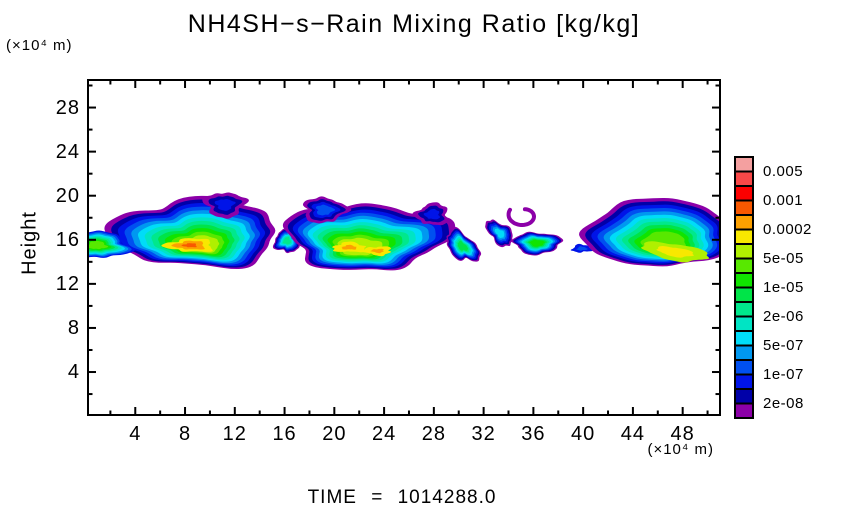  I want to click on band-C-yellow-streak, so click(675, 252).